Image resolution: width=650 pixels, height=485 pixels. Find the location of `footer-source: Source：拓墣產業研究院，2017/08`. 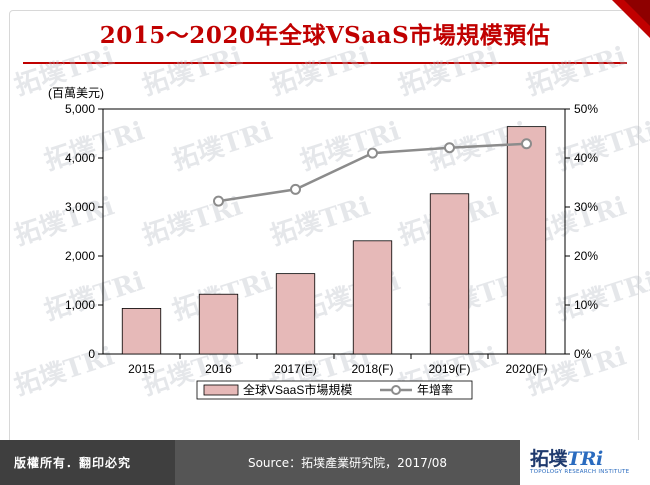

footer-source: Source：拓墣產業研究院，2017/08 is located at coordinates (347, 462).